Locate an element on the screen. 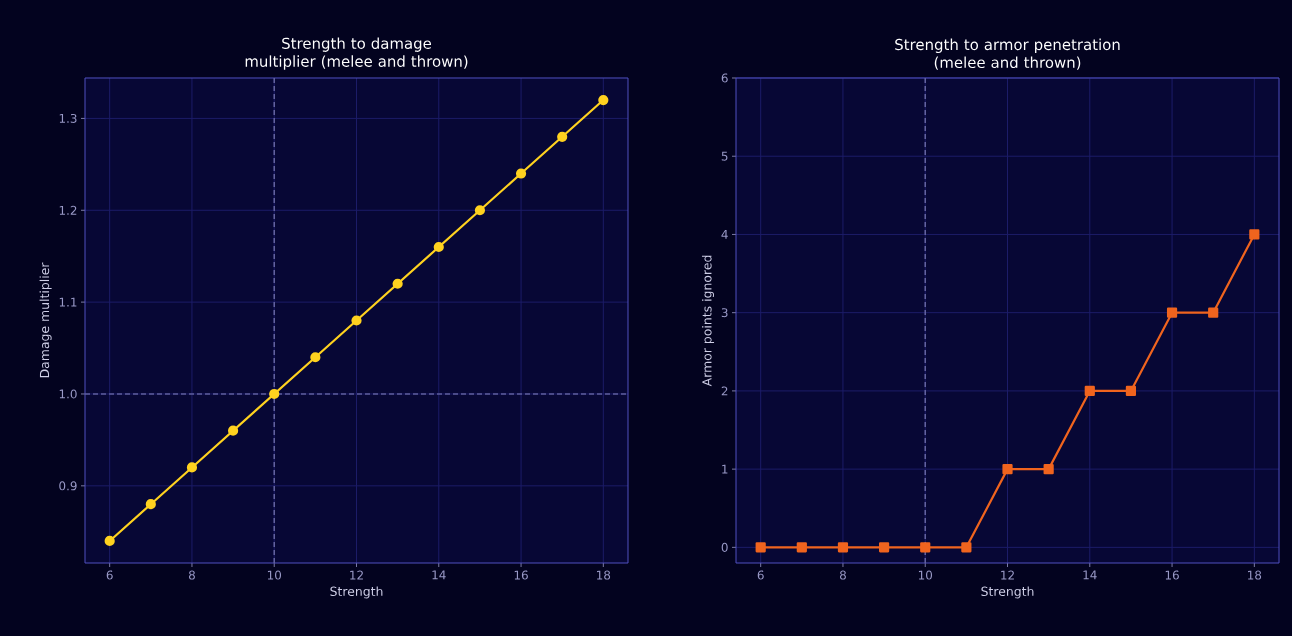 Image resolution: width=1292 pixels, height=636 pixels. y-tick-label: 3 is located at coordinates (724, 313).